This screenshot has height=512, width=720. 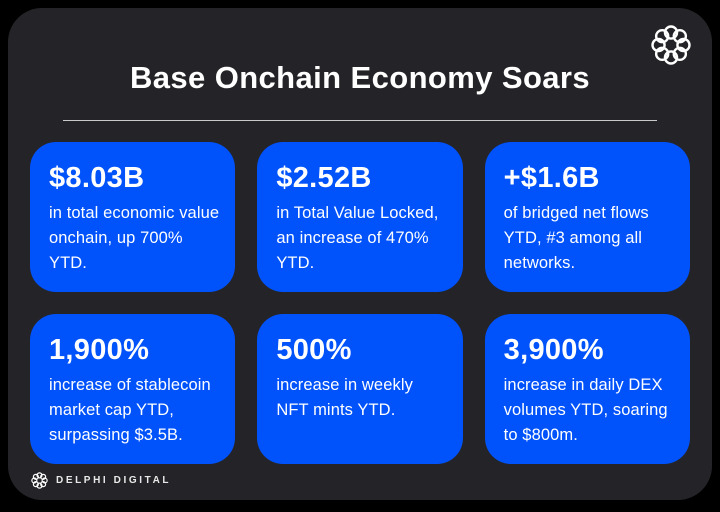 What do you see at coordinates (344, 397) in the screenshot?
I see `stat-description: increase in weekly NFT mints YTD.` at bounding box center [344, 397].